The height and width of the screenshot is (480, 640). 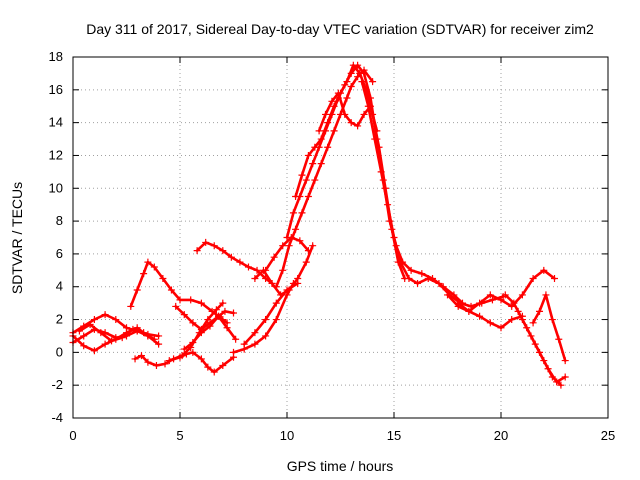 I want to click on x-tick-label: 25, so click(x=608, y=435).